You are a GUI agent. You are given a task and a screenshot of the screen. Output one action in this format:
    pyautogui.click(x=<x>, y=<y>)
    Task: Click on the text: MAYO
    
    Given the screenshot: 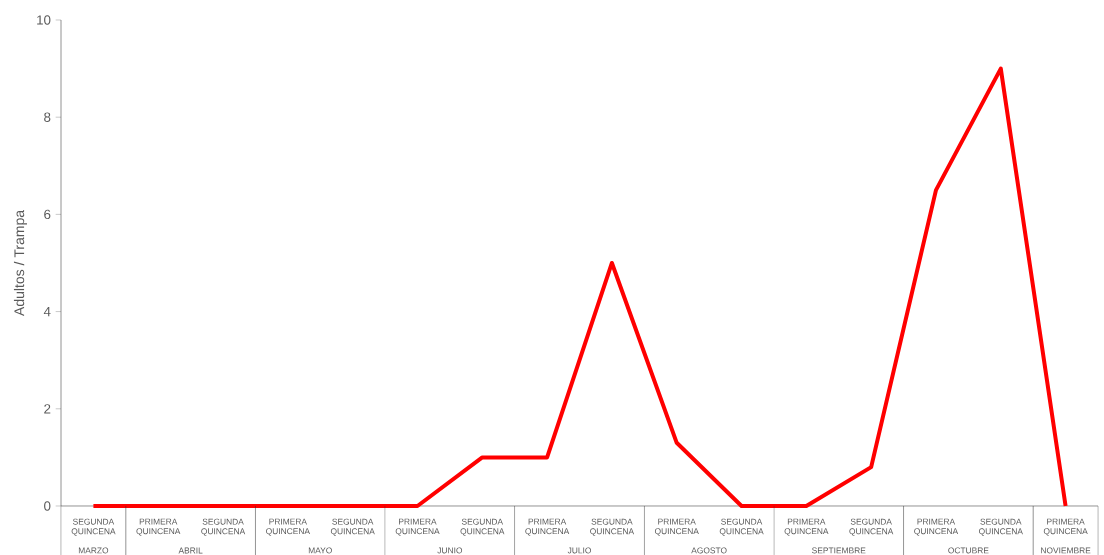 What is the action you would take?
    pyautogui.click(x=320, y=550)
    